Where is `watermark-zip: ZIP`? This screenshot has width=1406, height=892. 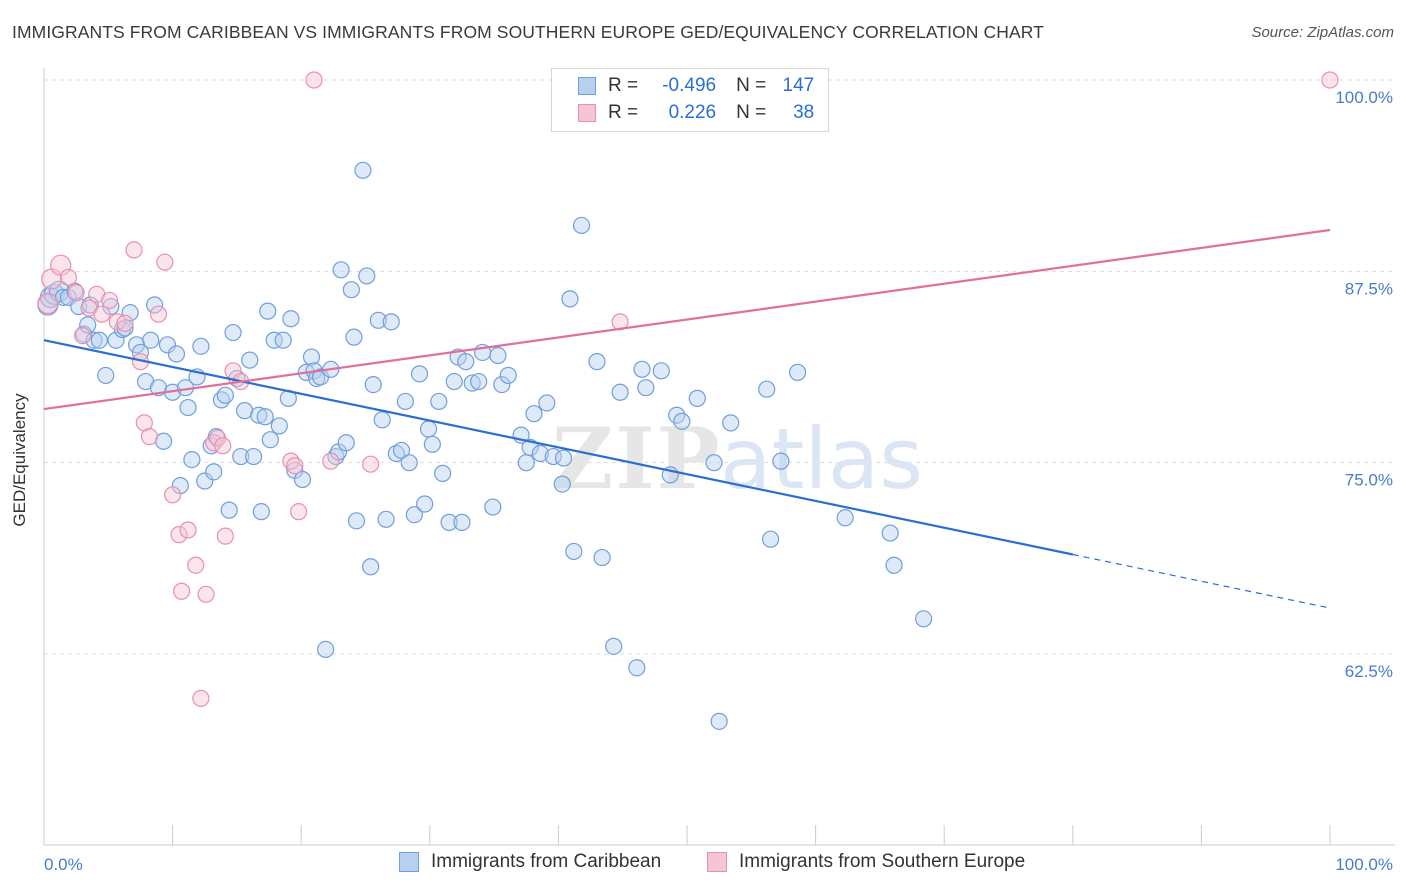
watermark-zip: ZIP is located at coordinates (637, 458).